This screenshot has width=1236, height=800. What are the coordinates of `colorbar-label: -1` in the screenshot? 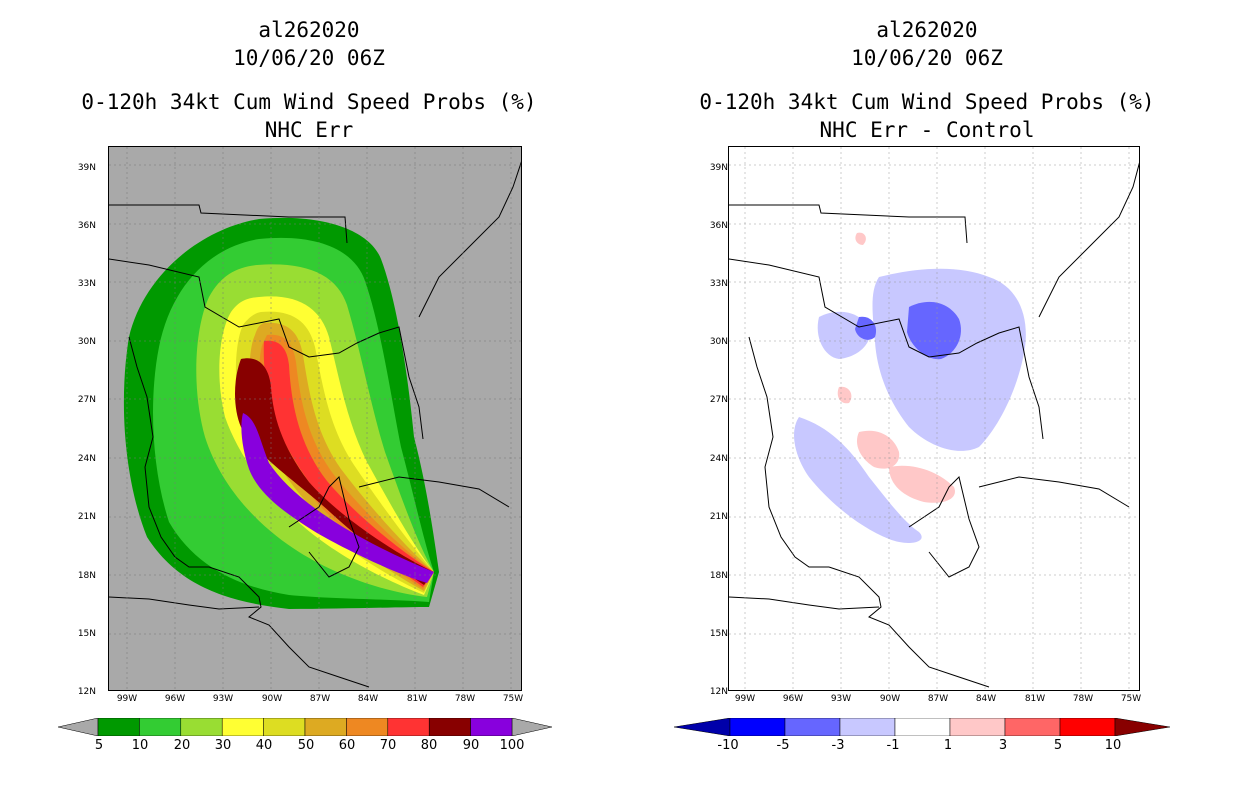 It's located at (893, 745).